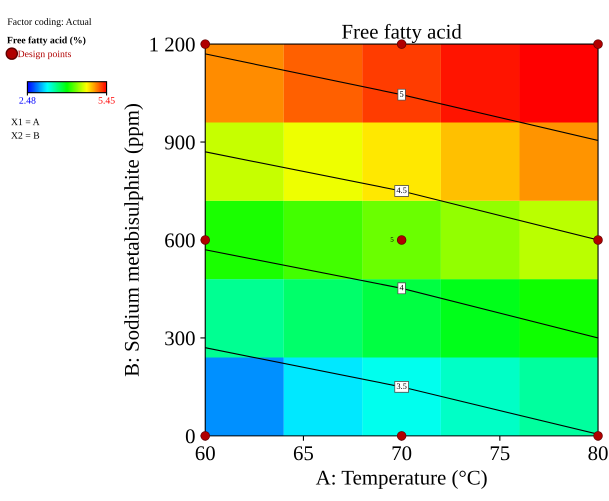 This screenshot has height=501, width=609. I want to click on text: X1 = A, so click(25, 122).